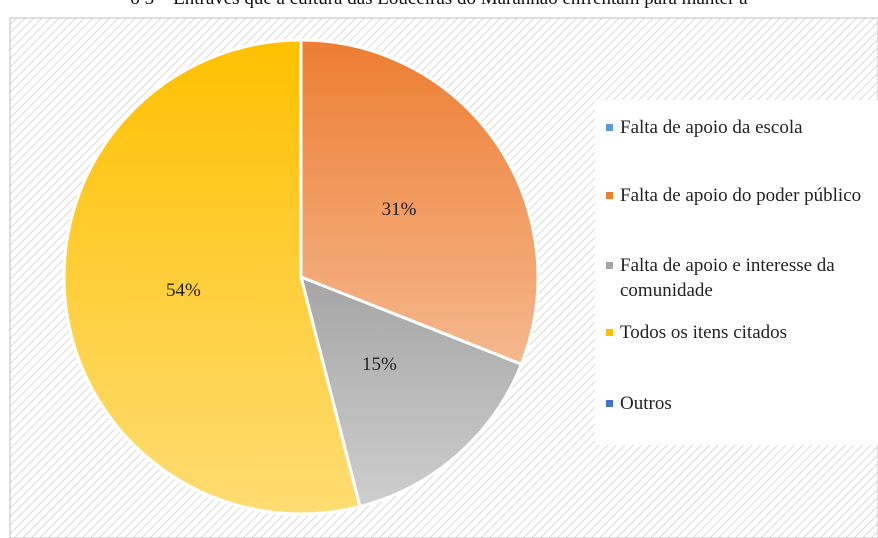  Describe the element at coordinates (711, 127) in the screenshot. I see `legend-label: Falta de apoio da escola` at that location.